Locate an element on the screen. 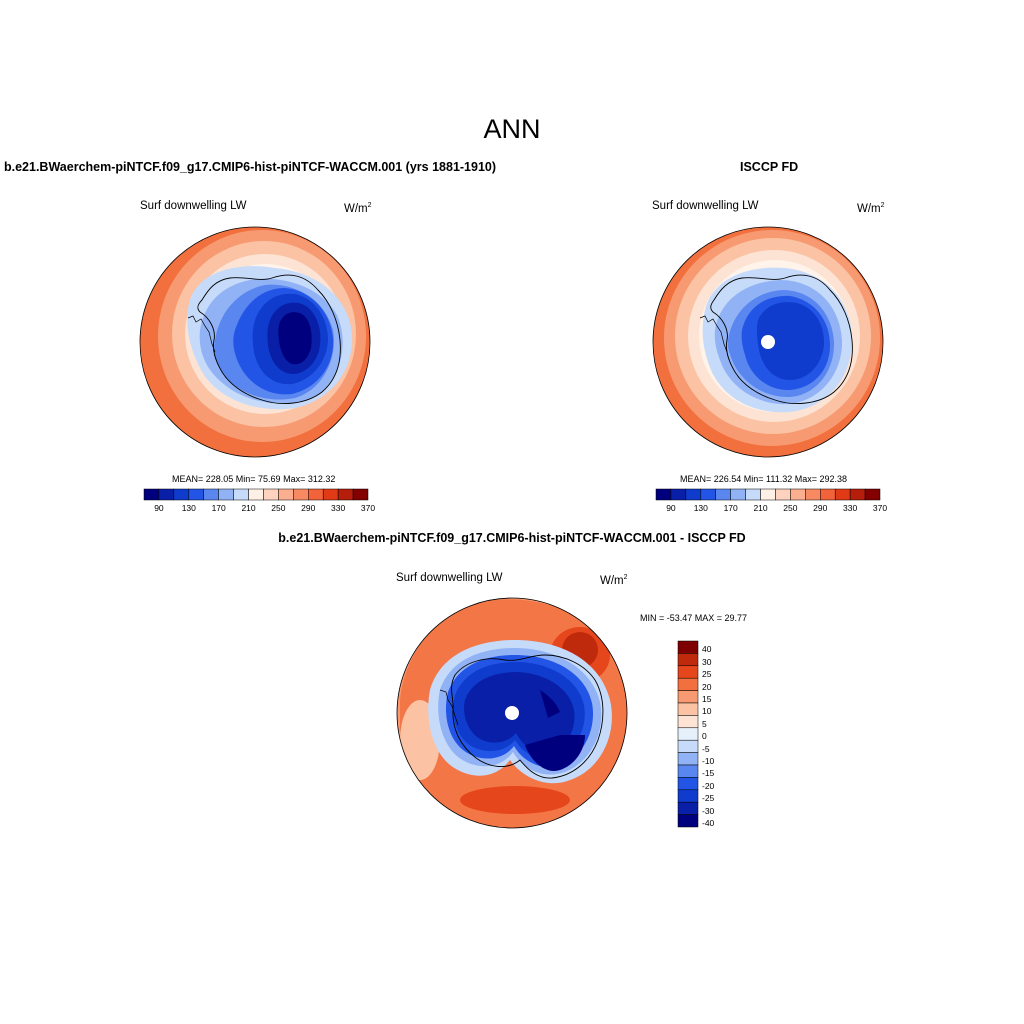  colorbar-tick-label: 40 is located at coordinates (707, 649).